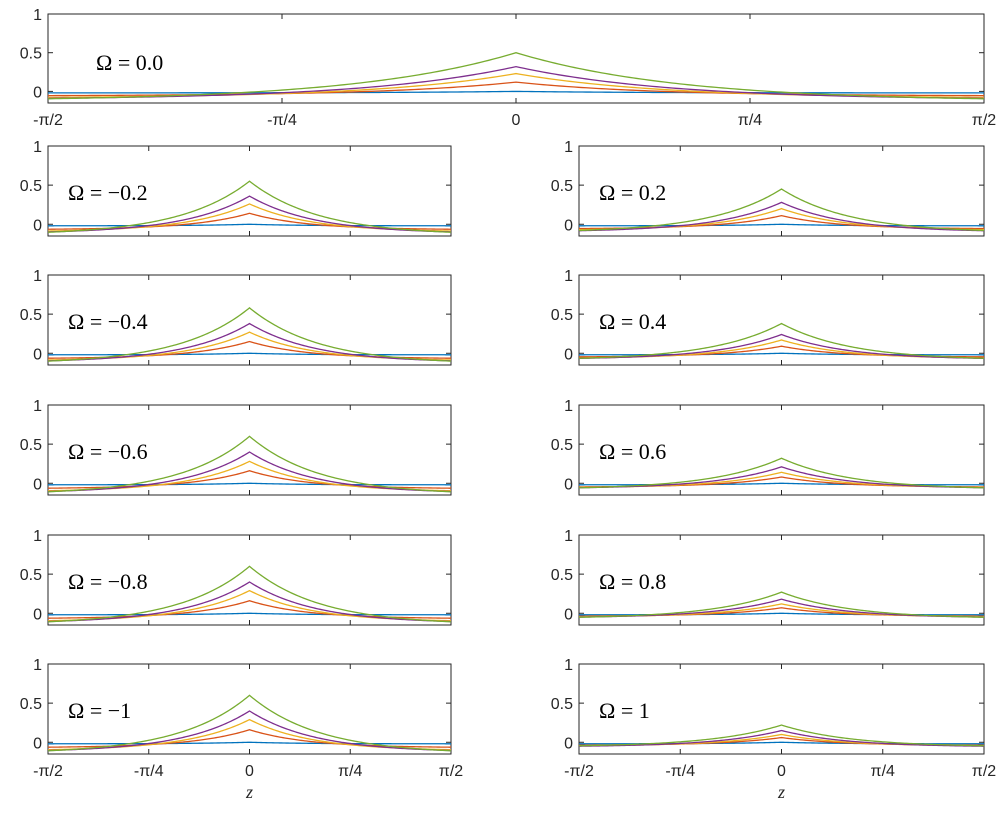 The image size is (1004, 815). What do you see at coordinates (108, 321) in the screenshot?
I see `panel-label: Ω = −0.4` at bounding box center [108, 321].